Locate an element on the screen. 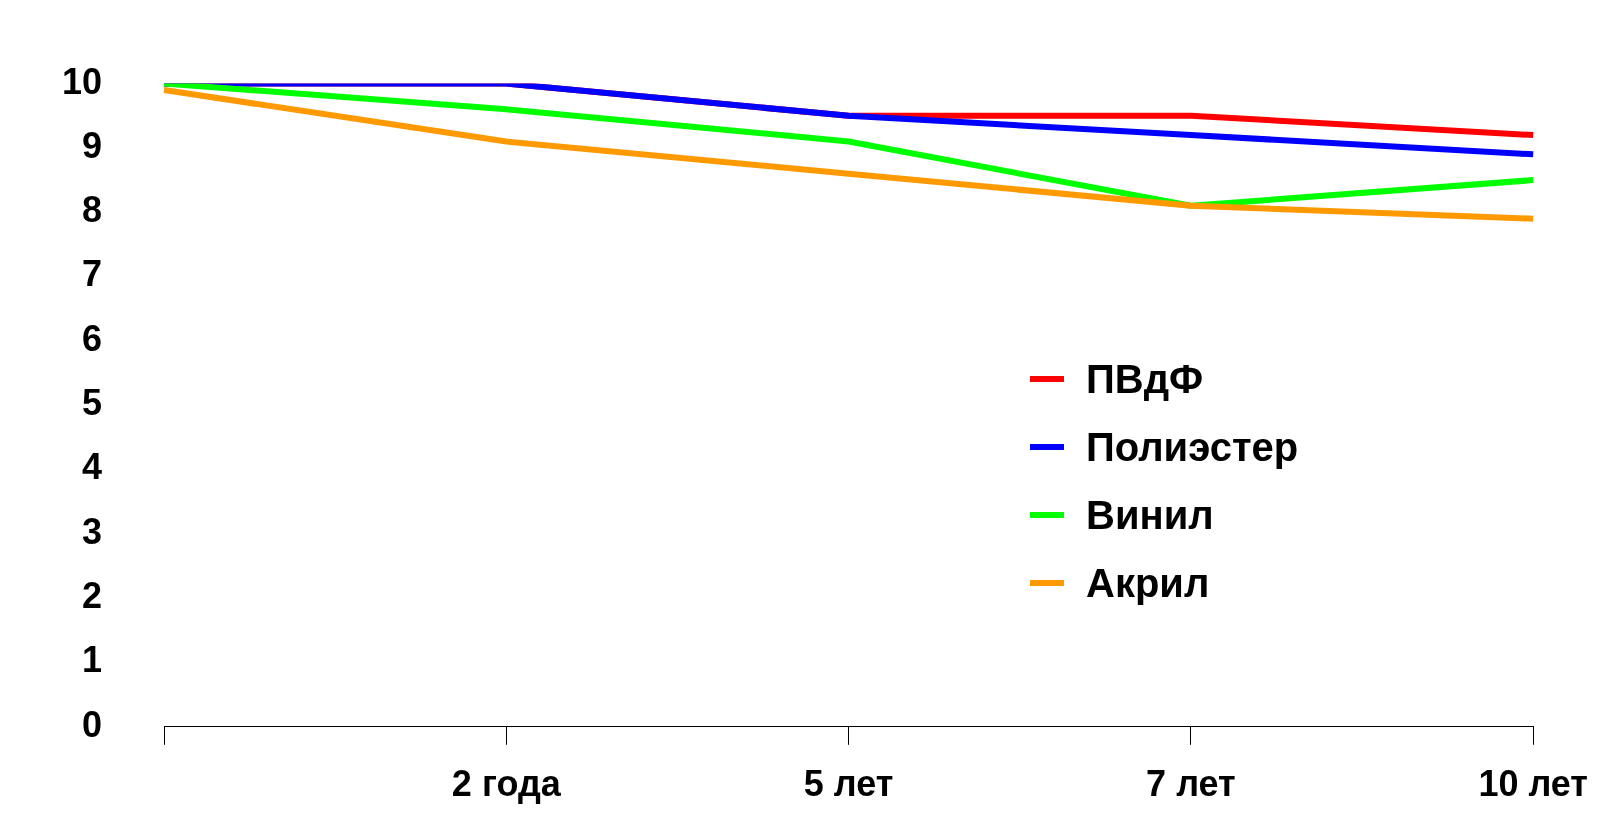  y-tick-label: 4 is located at coordinates (92, 467).